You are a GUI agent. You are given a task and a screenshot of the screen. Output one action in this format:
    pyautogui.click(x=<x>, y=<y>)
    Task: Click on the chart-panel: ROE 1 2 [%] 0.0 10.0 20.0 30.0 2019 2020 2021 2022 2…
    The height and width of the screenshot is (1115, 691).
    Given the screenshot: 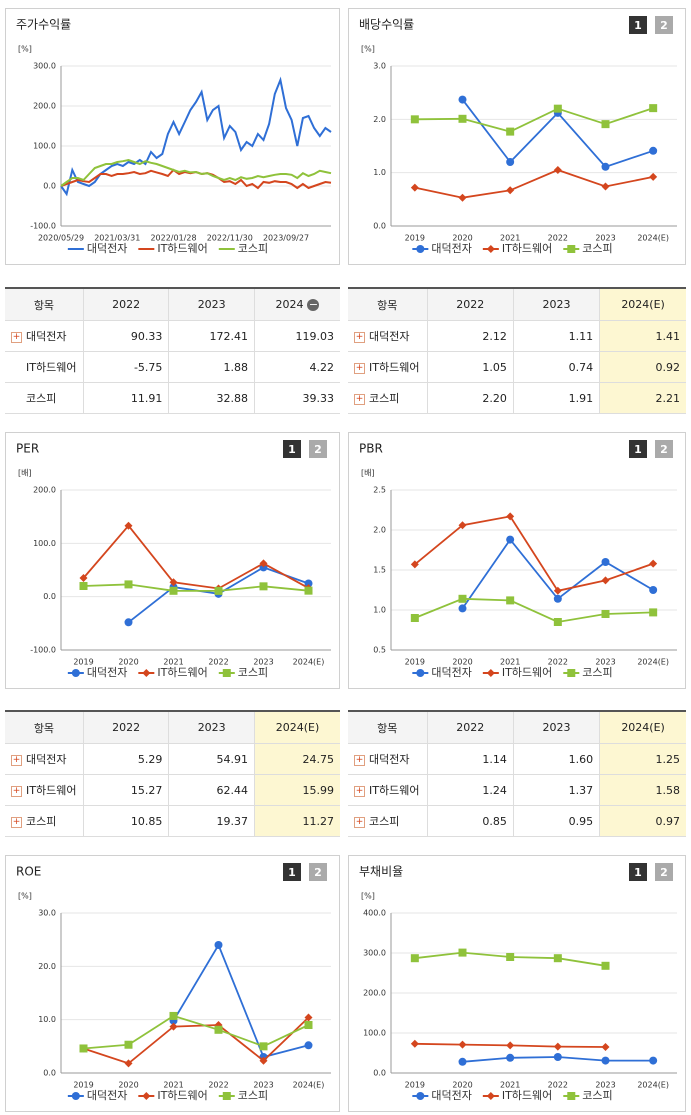 What is the action you would take?
    pyautogui.click(x=172, y=983)
    